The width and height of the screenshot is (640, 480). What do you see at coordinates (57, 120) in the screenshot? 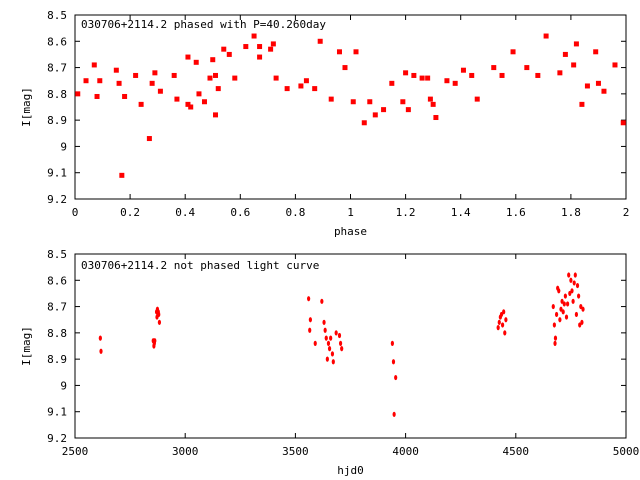
I see `y-tick-label: 8.9` at bounding box center [57, 120].